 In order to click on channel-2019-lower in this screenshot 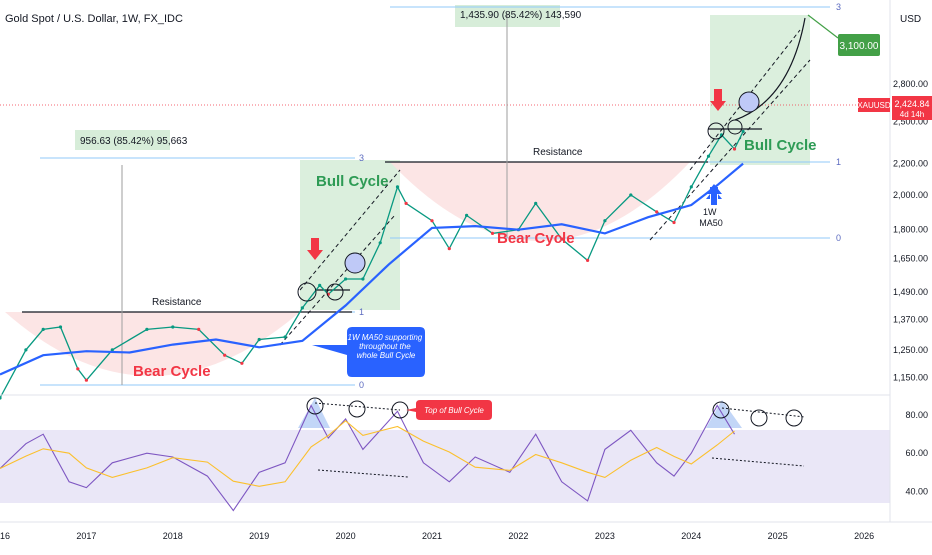, I will do `click(337, 280)`.